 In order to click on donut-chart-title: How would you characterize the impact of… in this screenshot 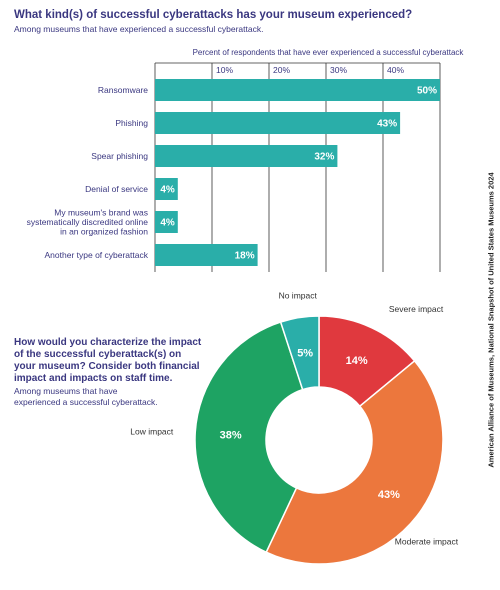, I will do `click(108, 360)`.